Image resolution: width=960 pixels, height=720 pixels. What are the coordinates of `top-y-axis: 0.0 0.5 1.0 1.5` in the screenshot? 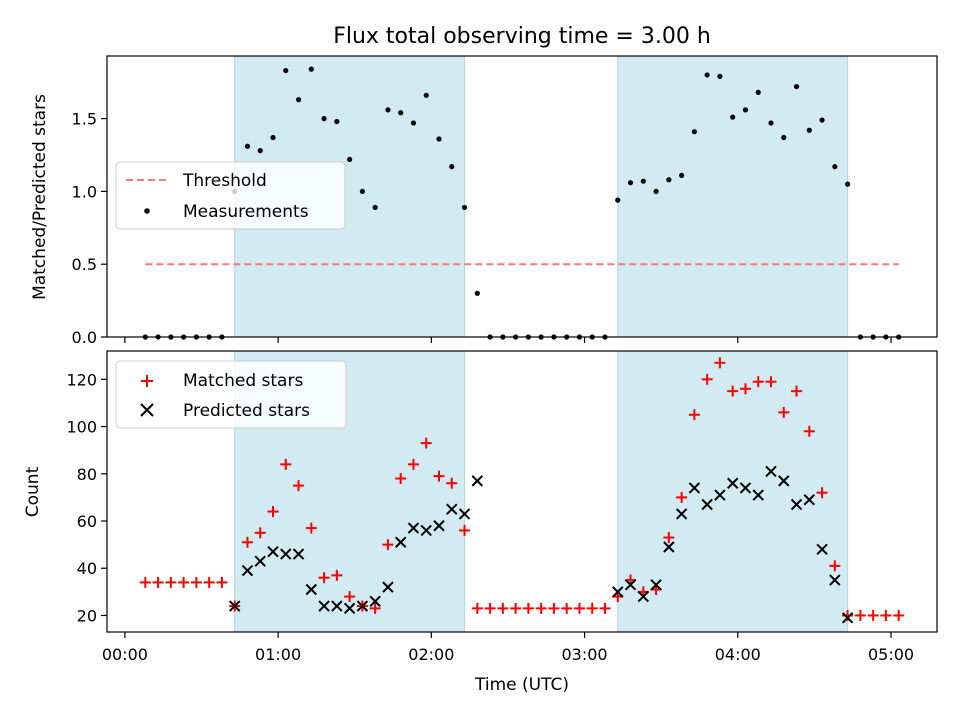 It's located at (89, 228).